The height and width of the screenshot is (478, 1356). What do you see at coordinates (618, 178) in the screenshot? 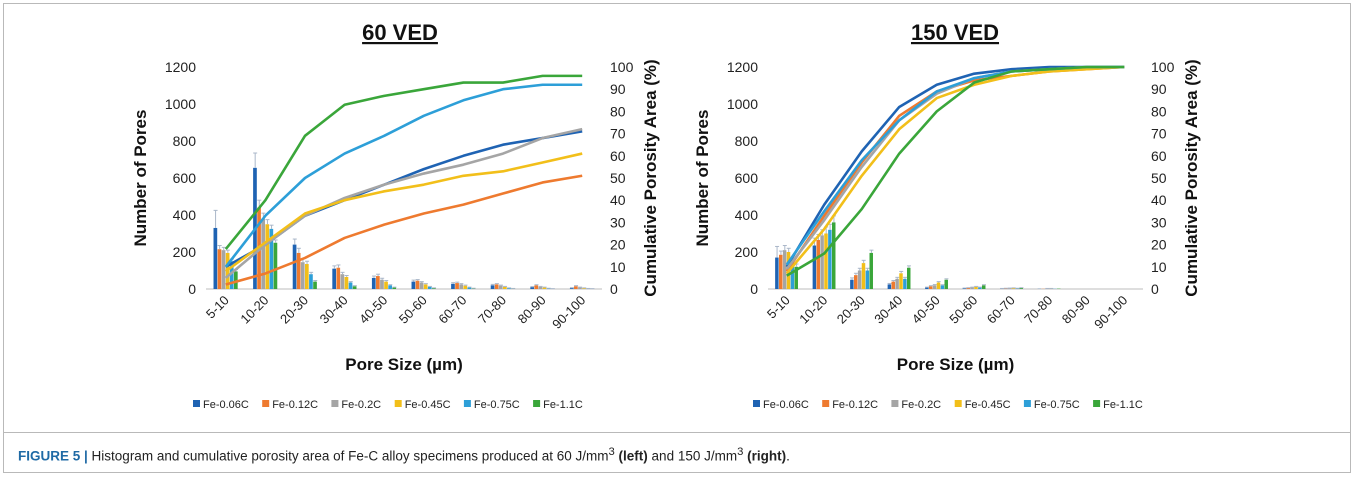
I see `chart1-y2-tick-label: 50` at bounding box center [618, 178].